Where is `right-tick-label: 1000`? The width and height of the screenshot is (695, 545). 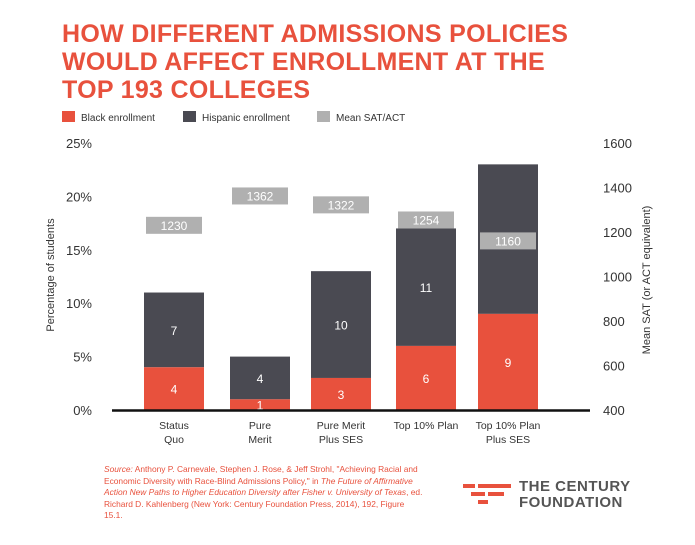
right-tick-label: 1000 is located at coordinates (617, 277).